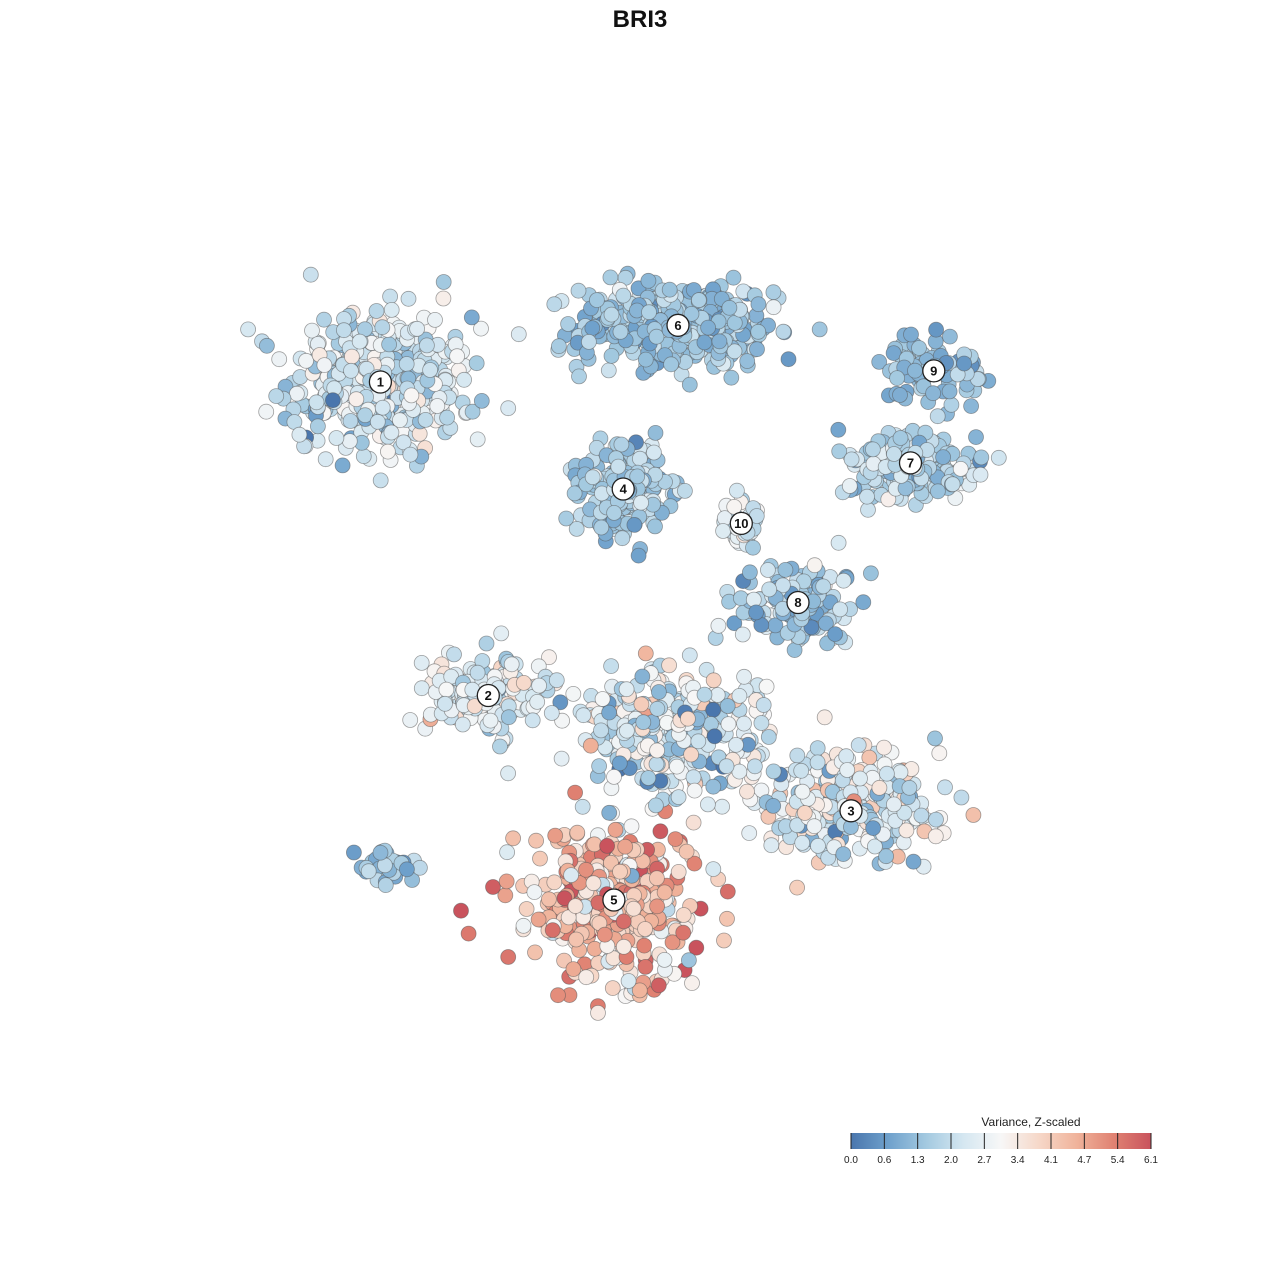 The height and width of the screenshot is (1280, 1280). Describe the element at coordinates (1151, 1160) in the screenshot. I see `legend-tick-label: 6.1` at that location.